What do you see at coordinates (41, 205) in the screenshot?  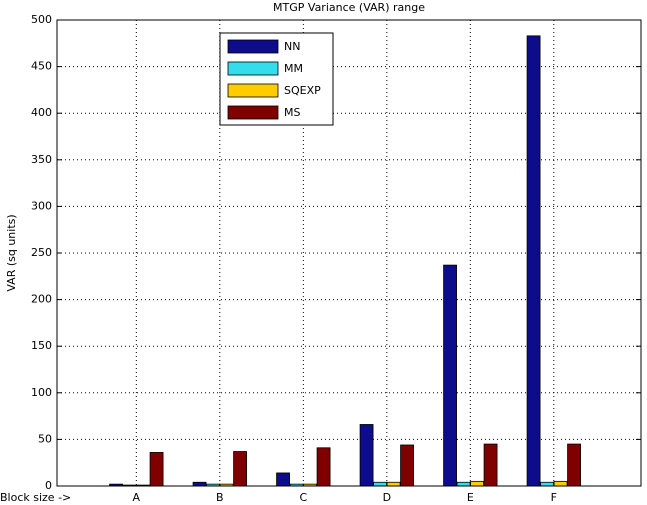 I see `y-tick-label: 300` at bounding box center [41, 205].